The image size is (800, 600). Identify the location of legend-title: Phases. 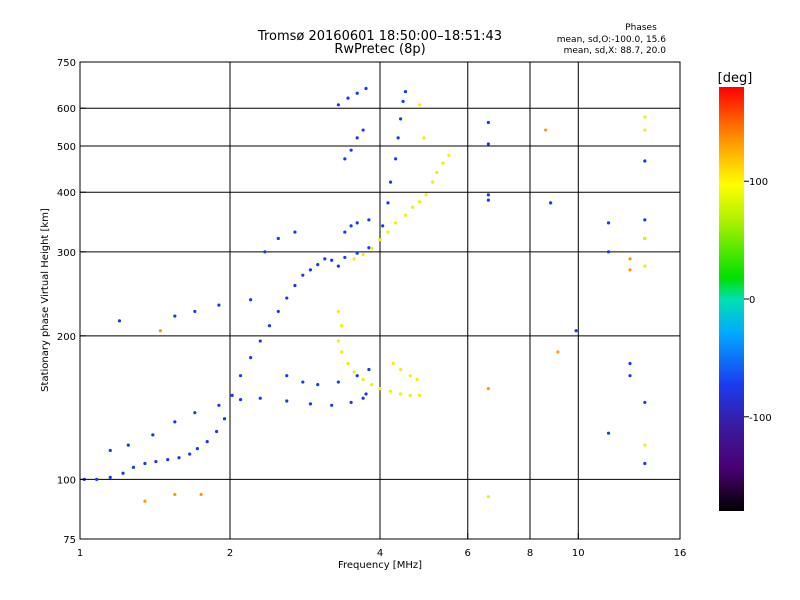
(641, 28).